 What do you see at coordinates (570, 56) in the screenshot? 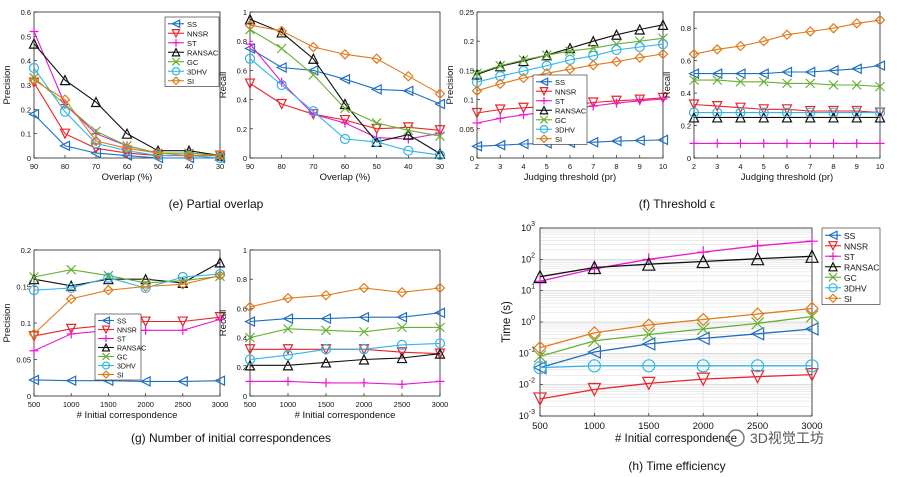
I see `series-gc` at bounding box center [570, 56].